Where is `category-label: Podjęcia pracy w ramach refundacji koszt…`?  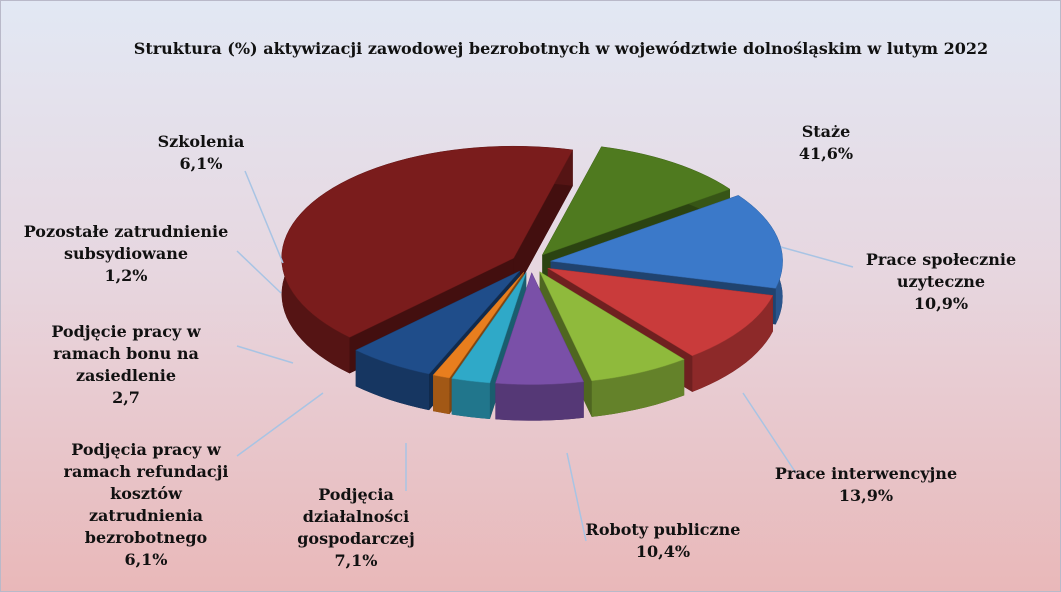
category-label: Podjęcia pracy w ramach refundacji koszt… is located at coordinates (146, 493).